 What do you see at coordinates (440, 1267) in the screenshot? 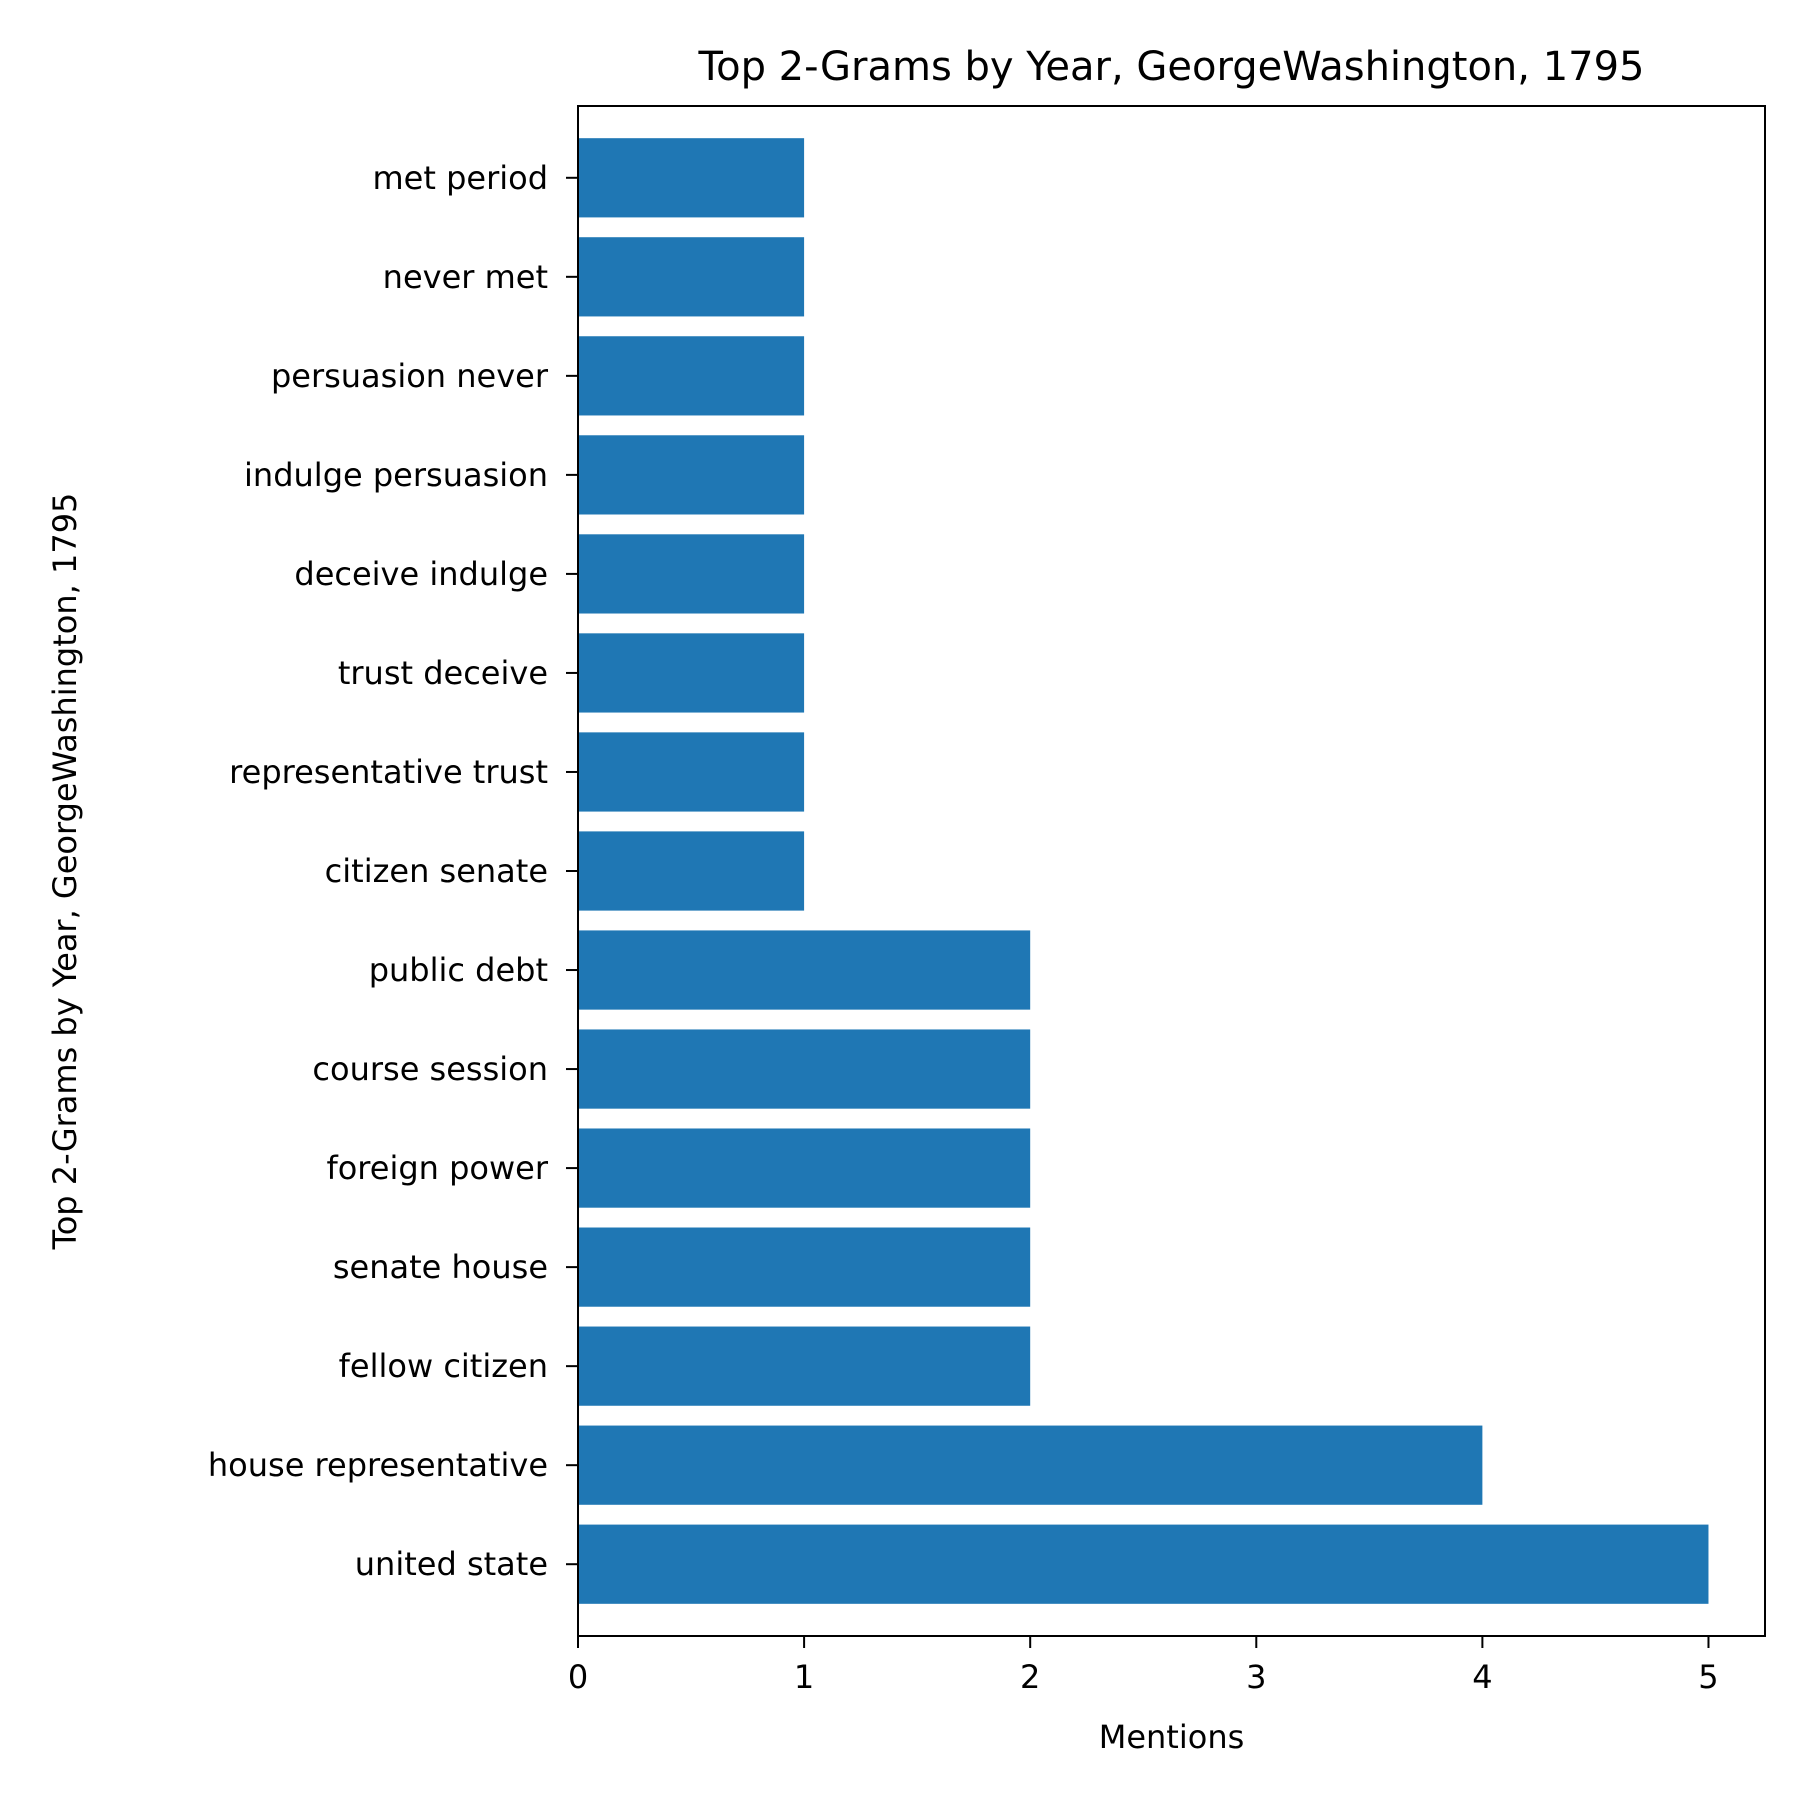
I see `y-tick-label: senate house` at bounding box center [440, 1267].